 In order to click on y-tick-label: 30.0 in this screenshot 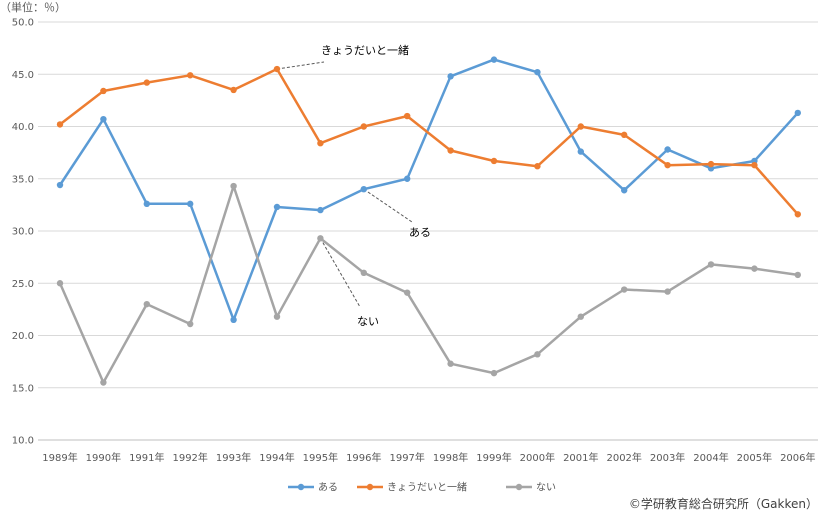, I will do `click(23, 232)`.